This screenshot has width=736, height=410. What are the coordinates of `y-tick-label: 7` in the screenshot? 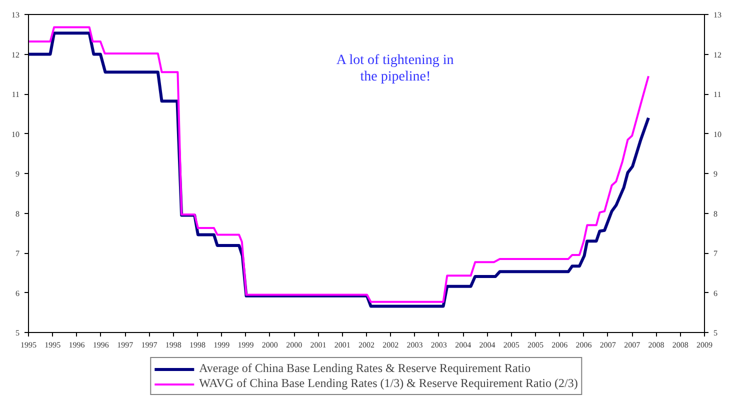 It's located at (18, 253).